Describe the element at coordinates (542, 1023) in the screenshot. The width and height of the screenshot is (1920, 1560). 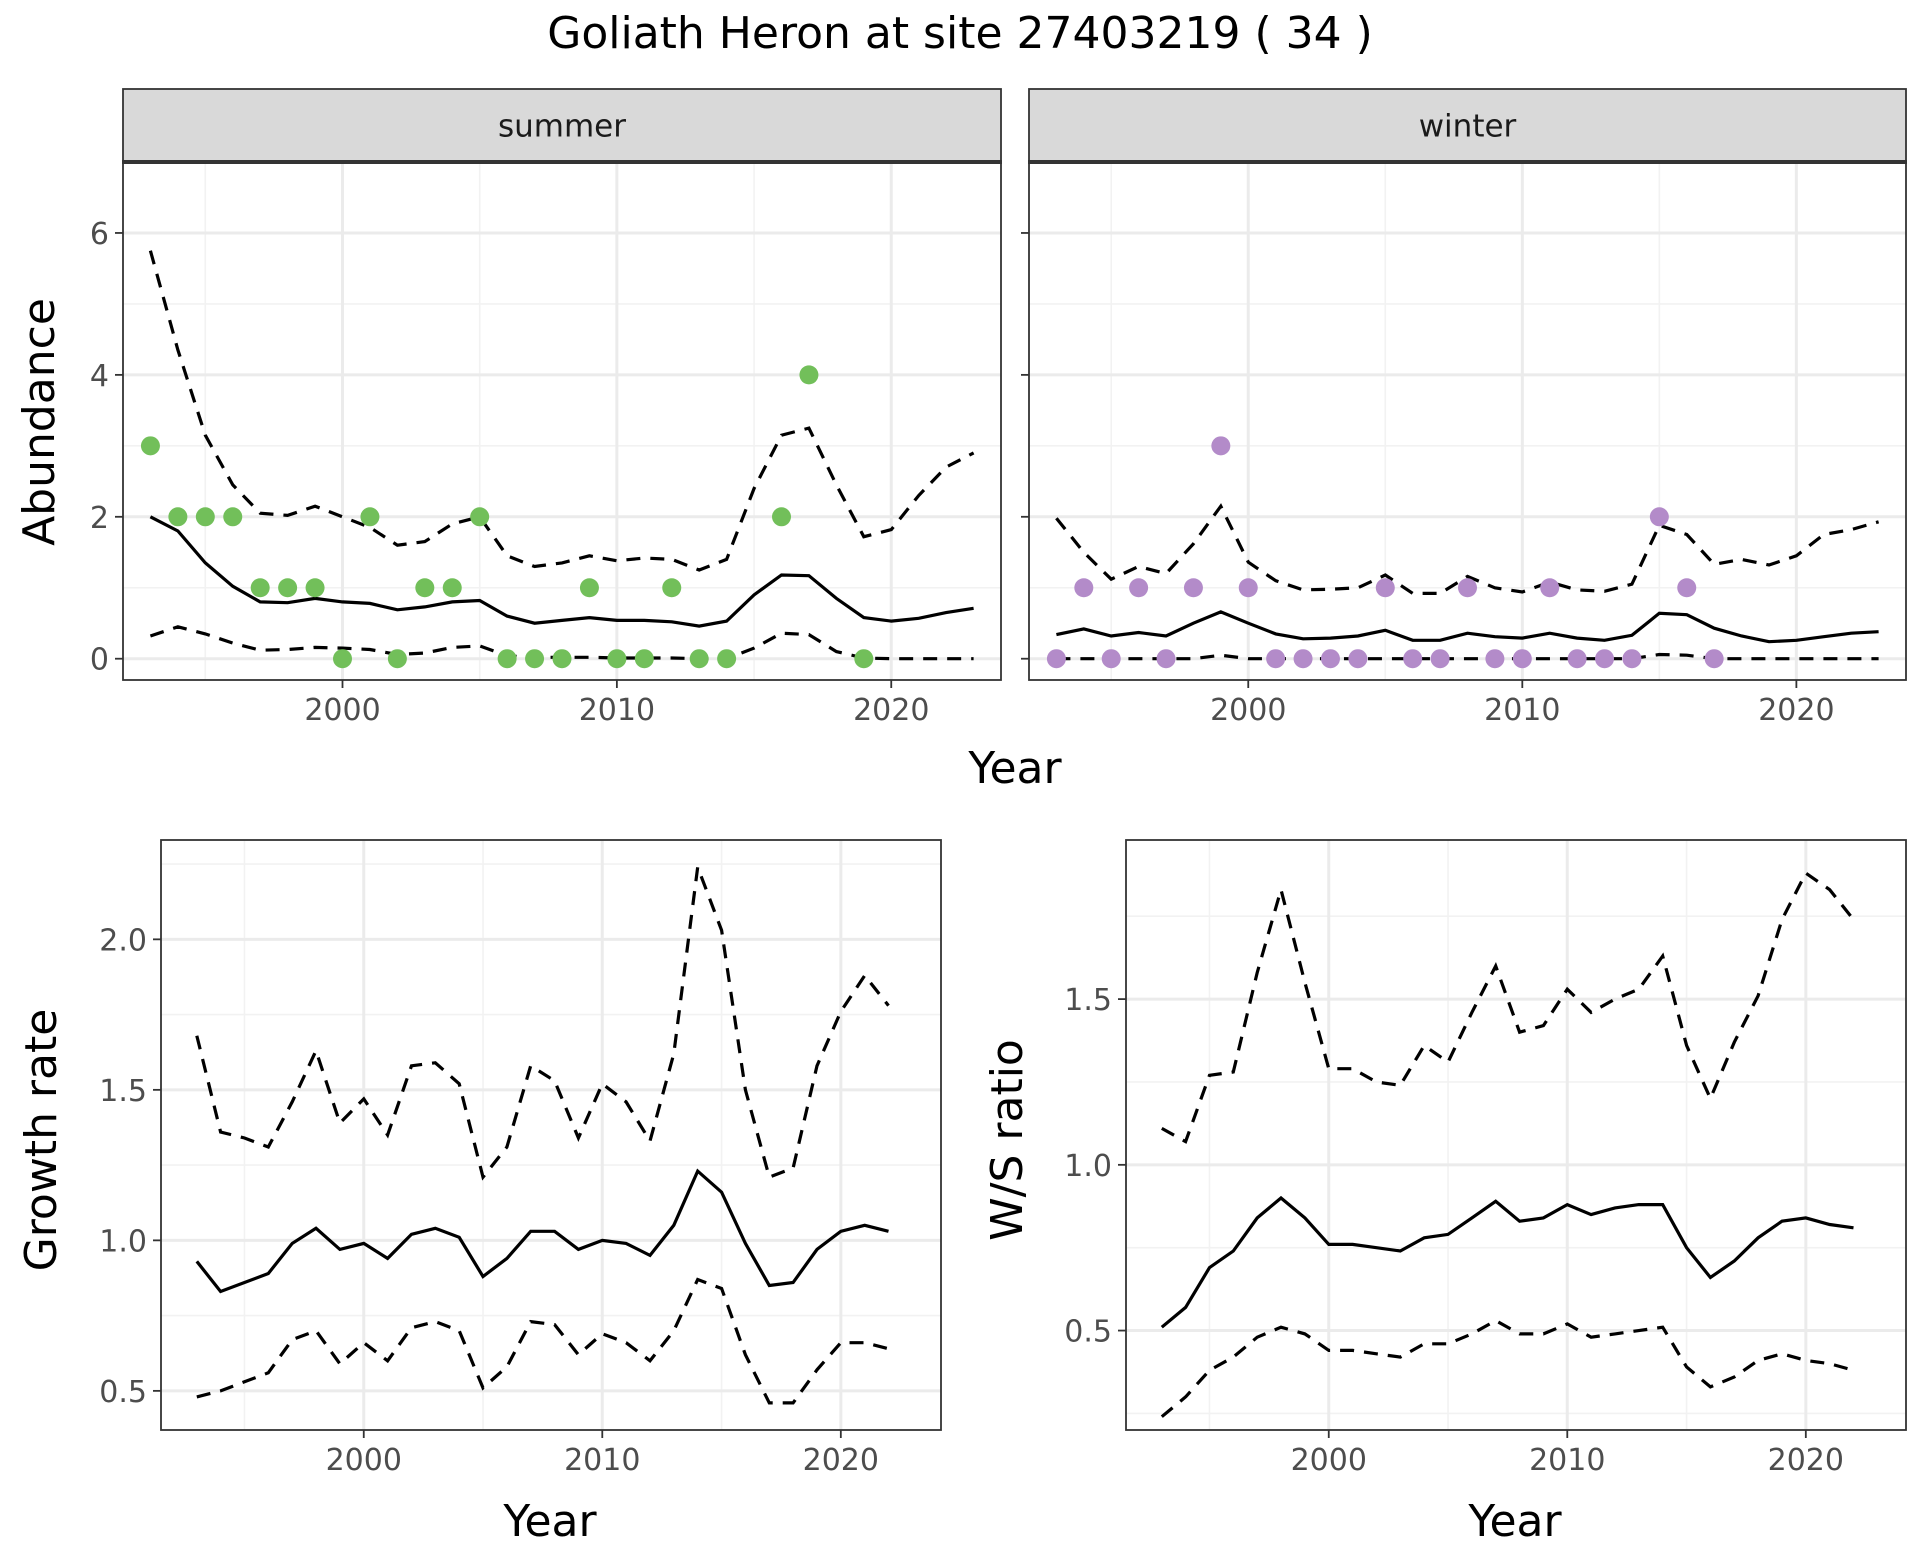
I see `growth-upper-ci-line` at that location.